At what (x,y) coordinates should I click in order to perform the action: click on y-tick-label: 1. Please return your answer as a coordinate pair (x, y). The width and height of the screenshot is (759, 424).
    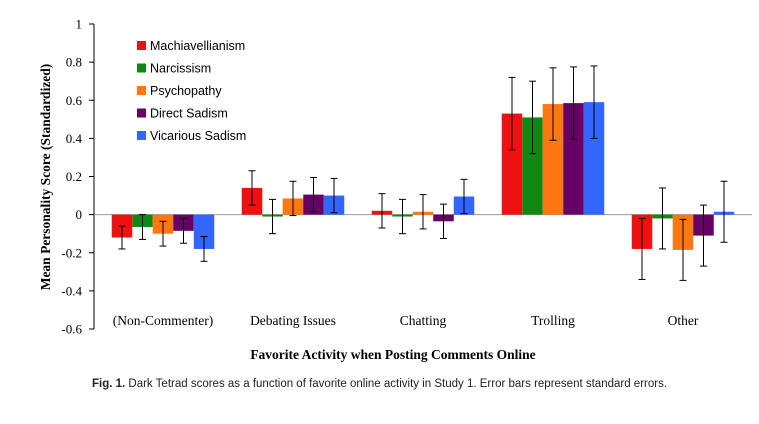
    Looking at the image, I should click on (79, 24).